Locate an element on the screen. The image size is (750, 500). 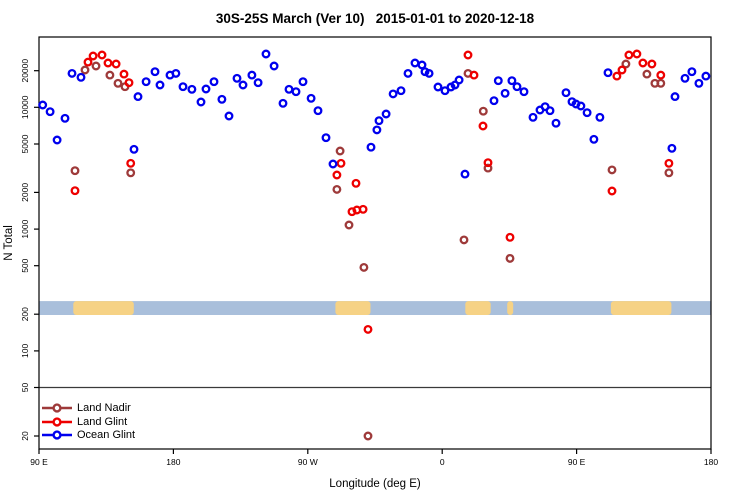
legend-item-ocean-glint: Ocean Glint is located at coordinates (88, 436).